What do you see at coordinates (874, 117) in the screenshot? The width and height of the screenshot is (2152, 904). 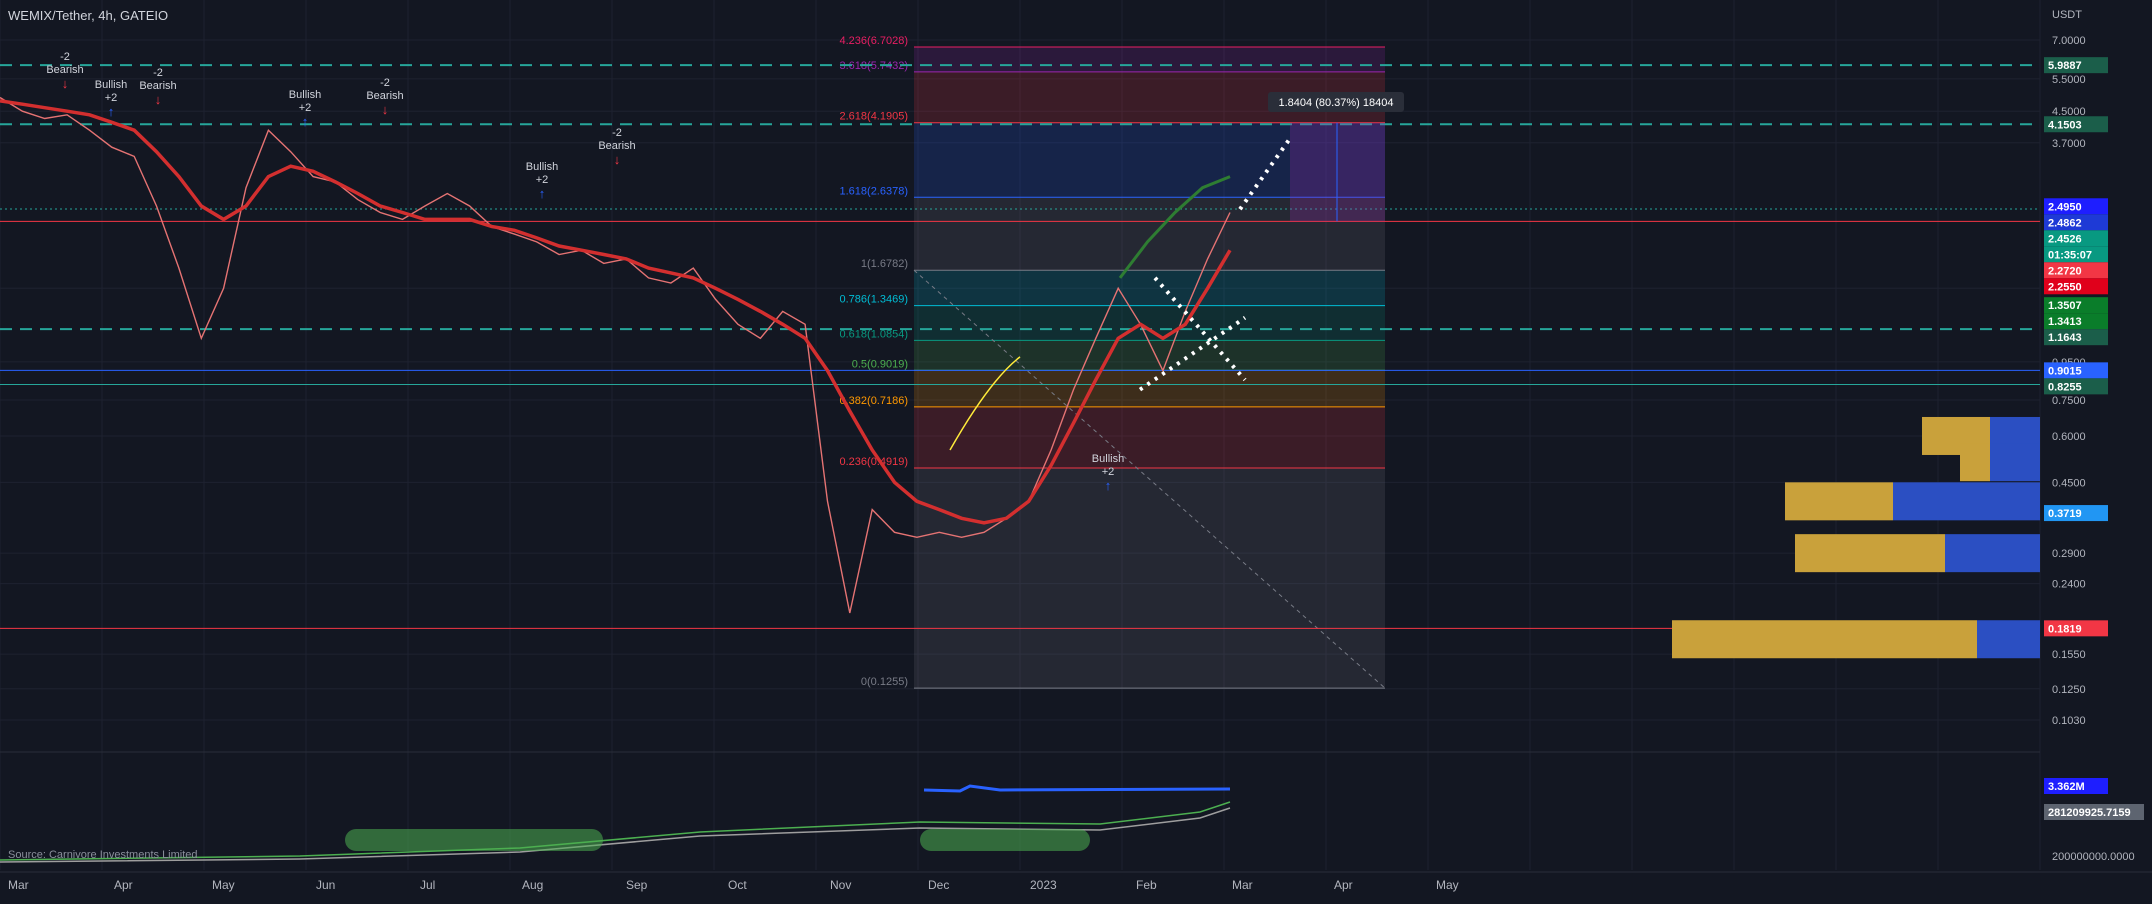 I see `fib-level-label: 2.618(4.1905)` at bounding box center [874, 117].